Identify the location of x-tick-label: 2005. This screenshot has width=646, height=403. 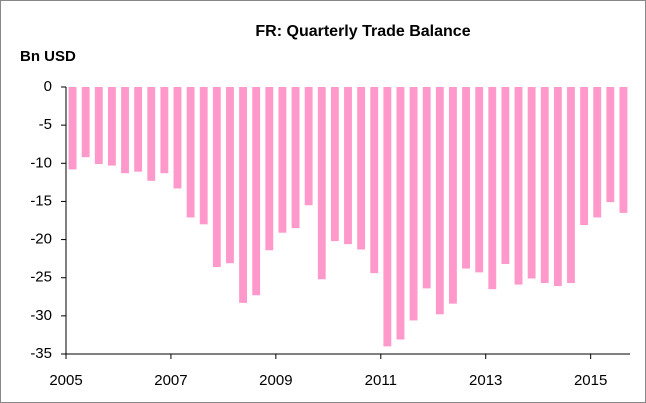
(65, 380).